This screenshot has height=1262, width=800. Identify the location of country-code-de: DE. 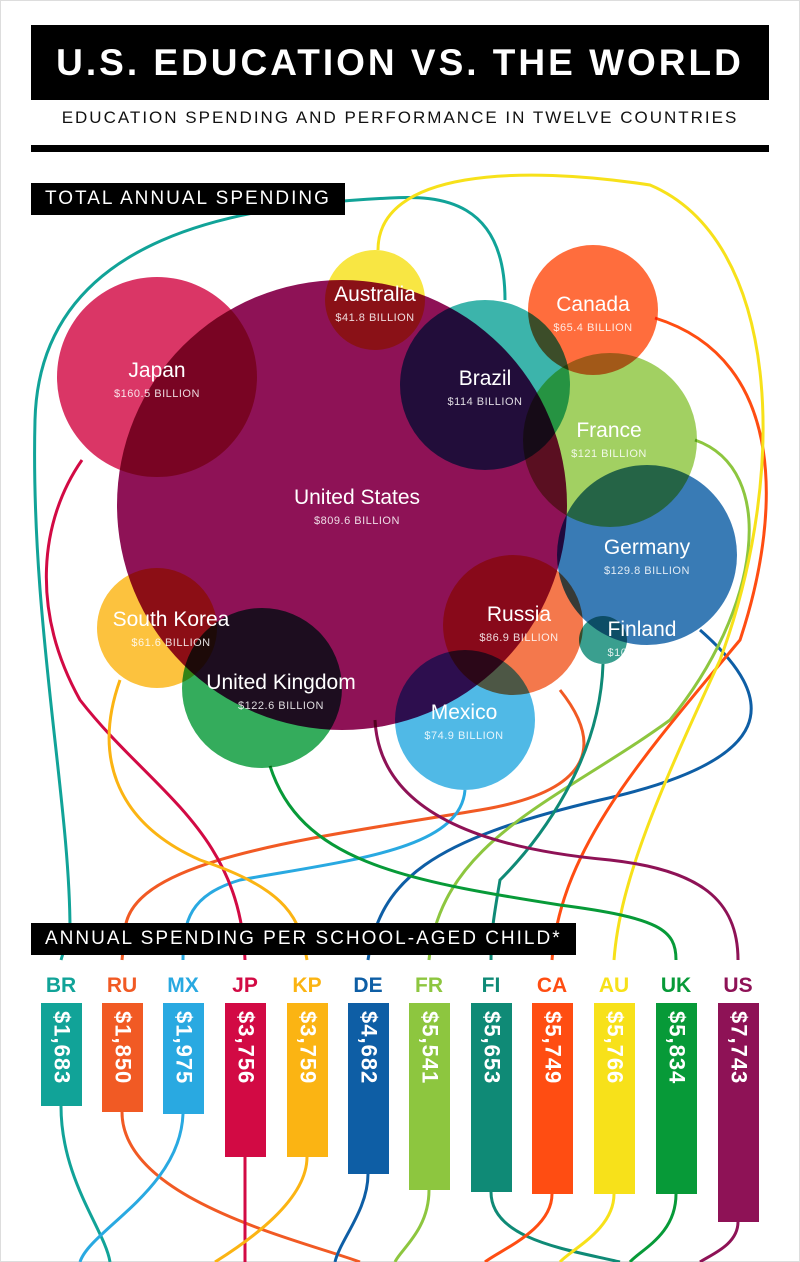
(368, 985).